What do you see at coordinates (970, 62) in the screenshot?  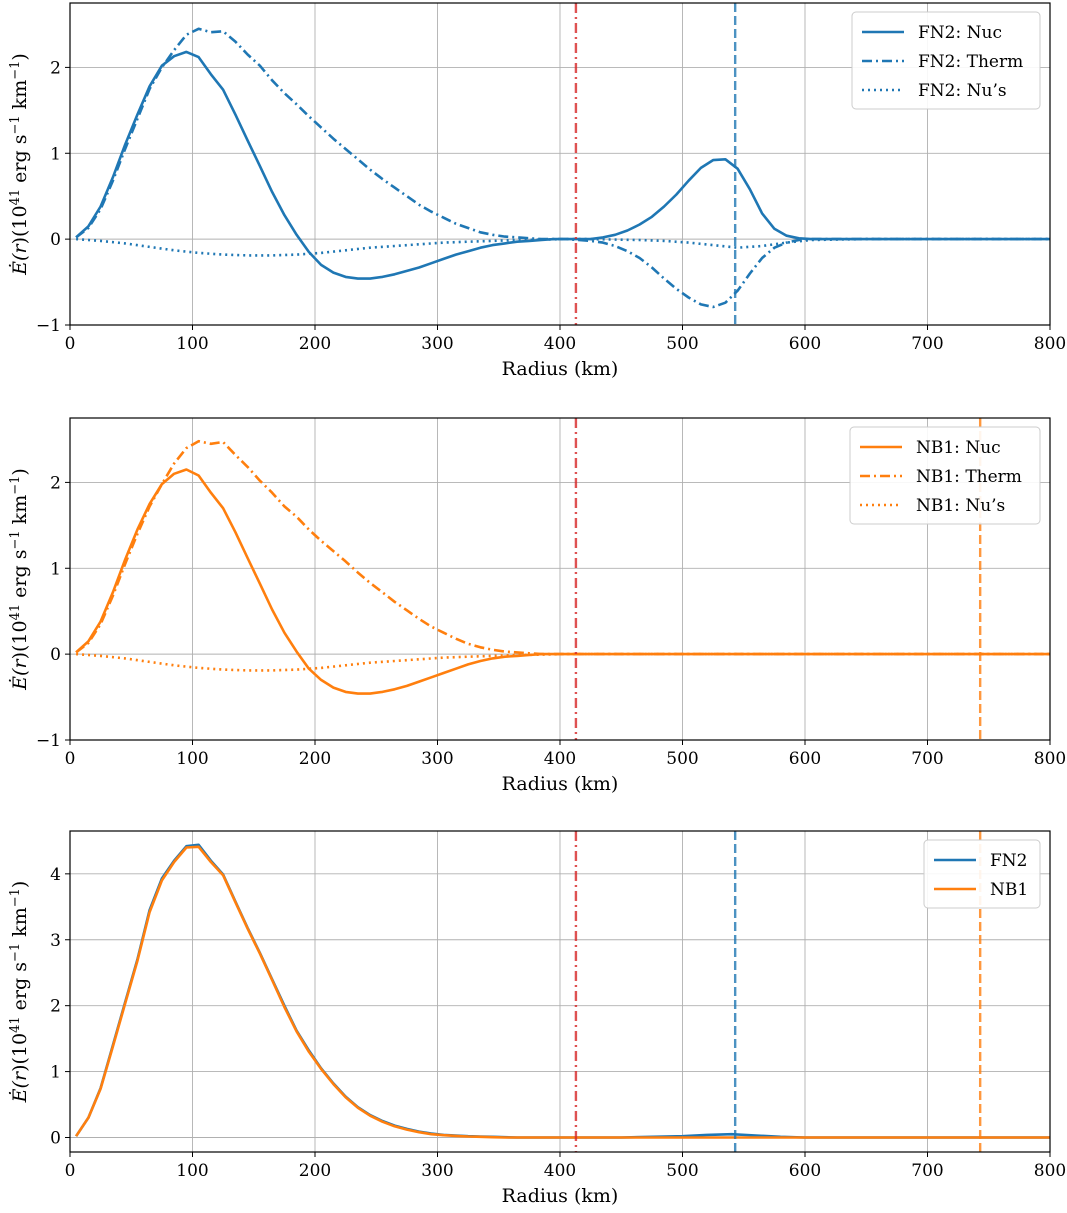 I see `legend-label: FN2: Therm` at bounding box center [970, 62].